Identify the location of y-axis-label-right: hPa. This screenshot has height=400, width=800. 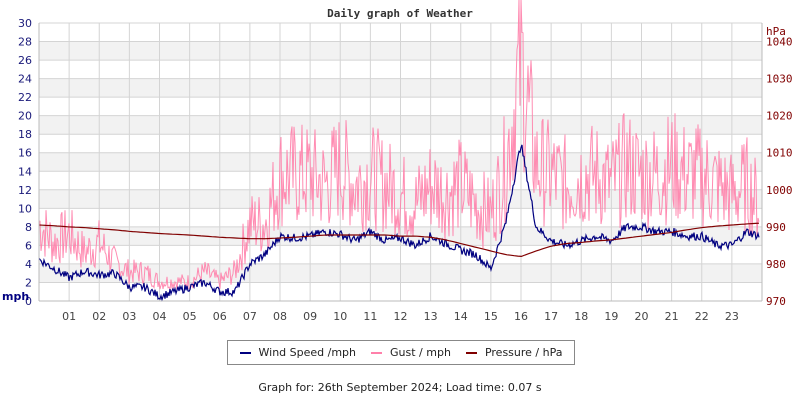
(776, 31).